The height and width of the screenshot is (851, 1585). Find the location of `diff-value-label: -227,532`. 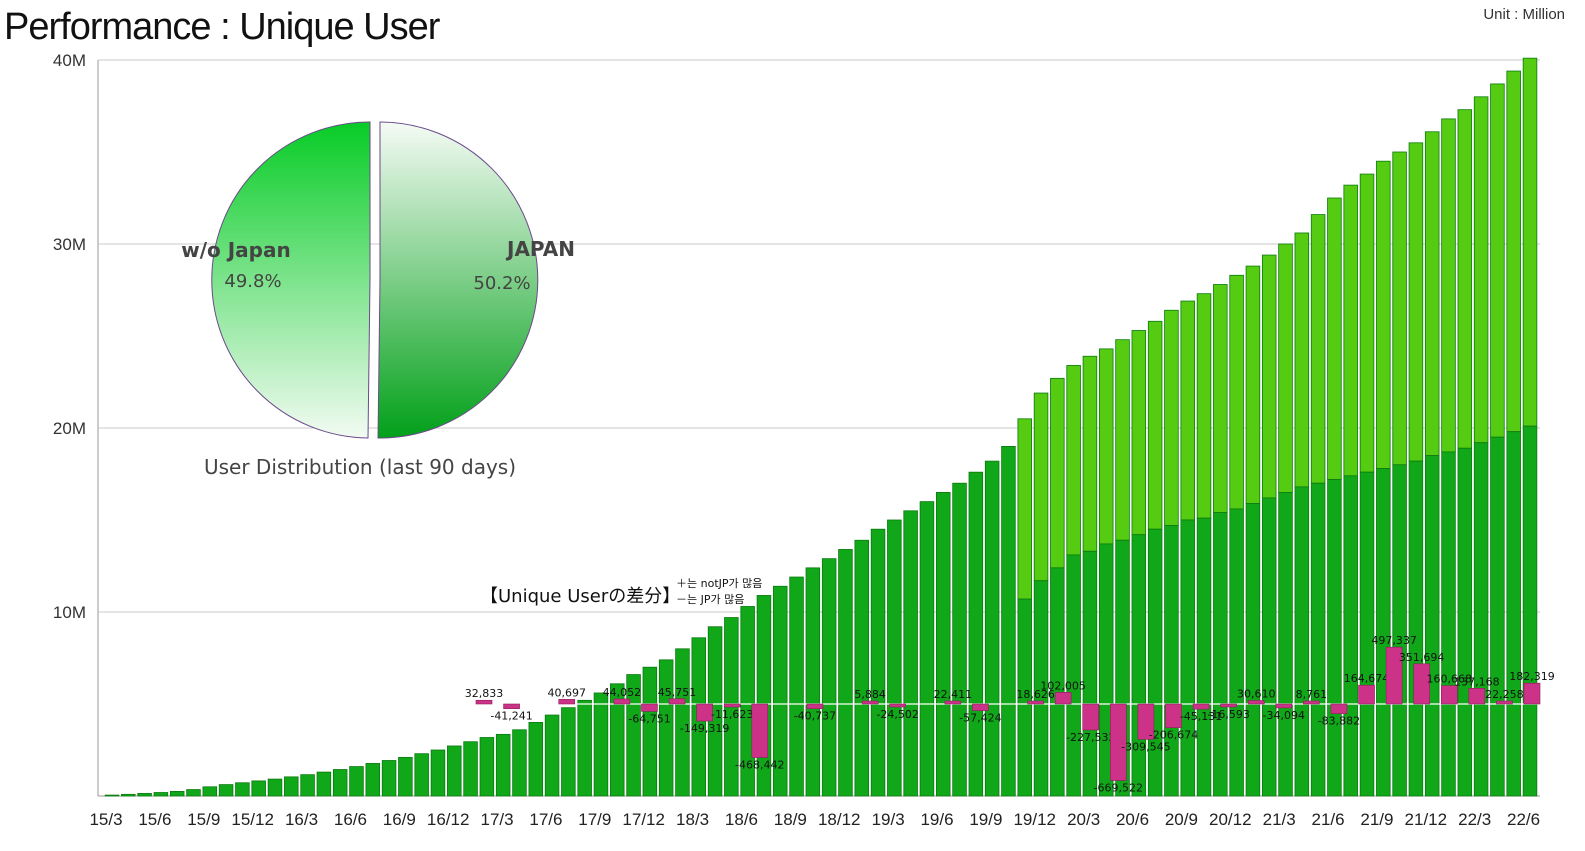

diff-value-label: -227,532 is located at coordinates (1090, 737).